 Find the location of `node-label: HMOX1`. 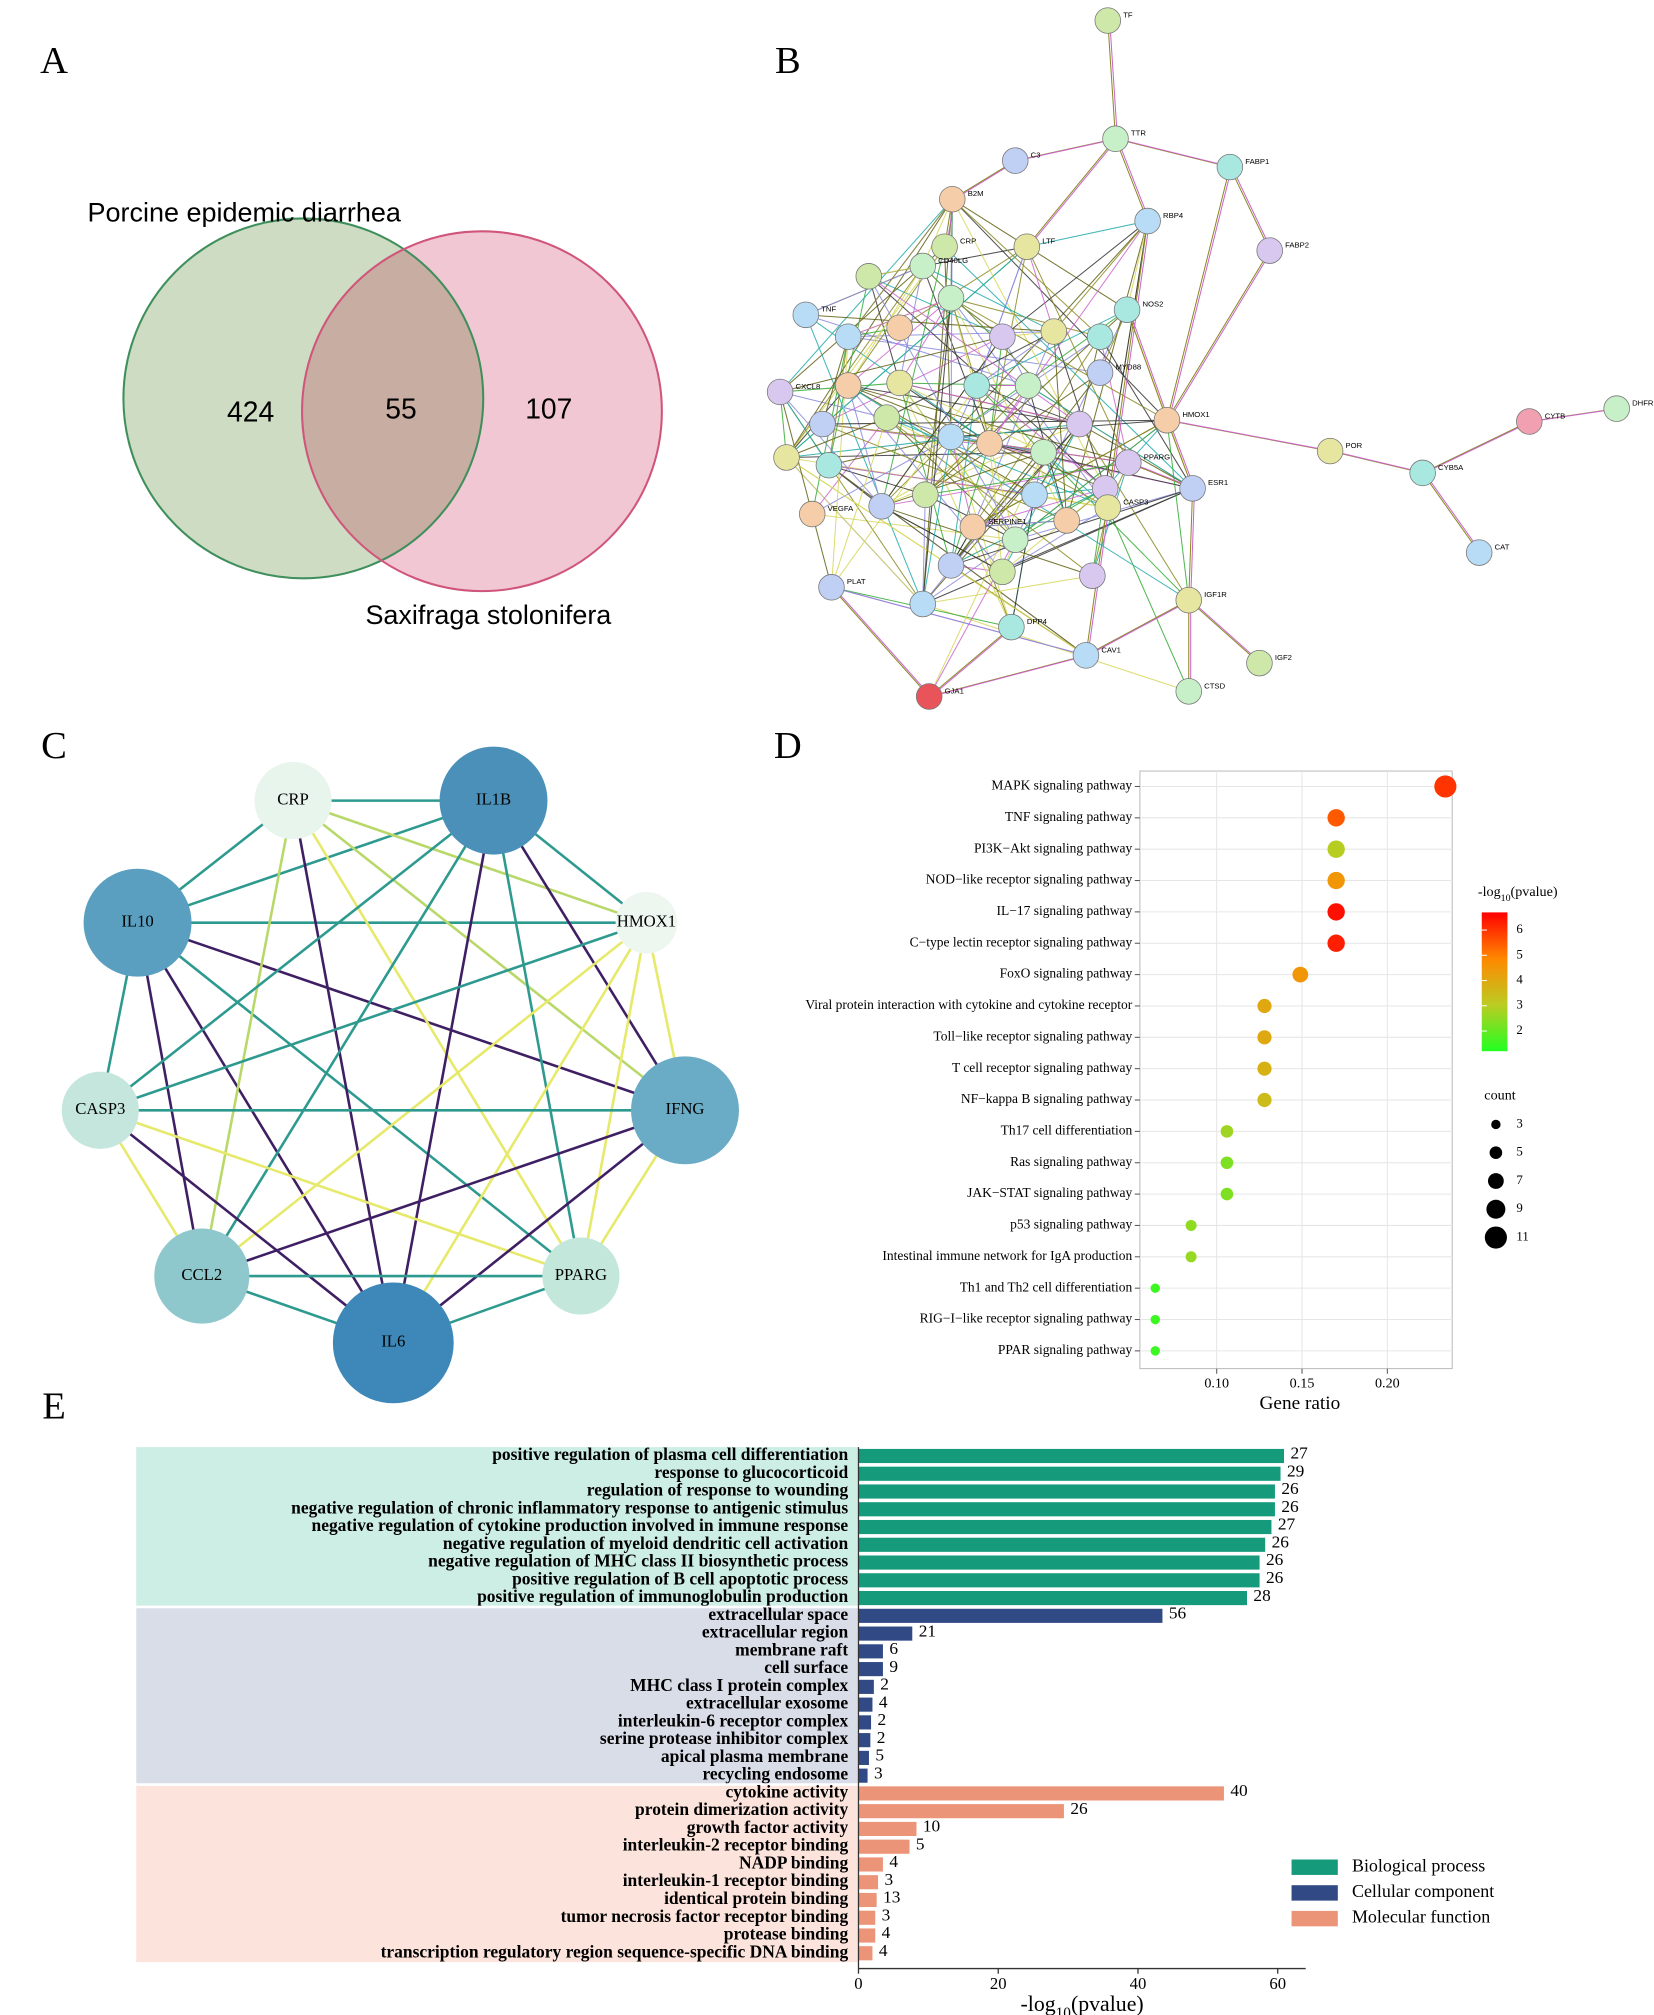

node-label: HMOX1 is located at coordinates (1195, 414).